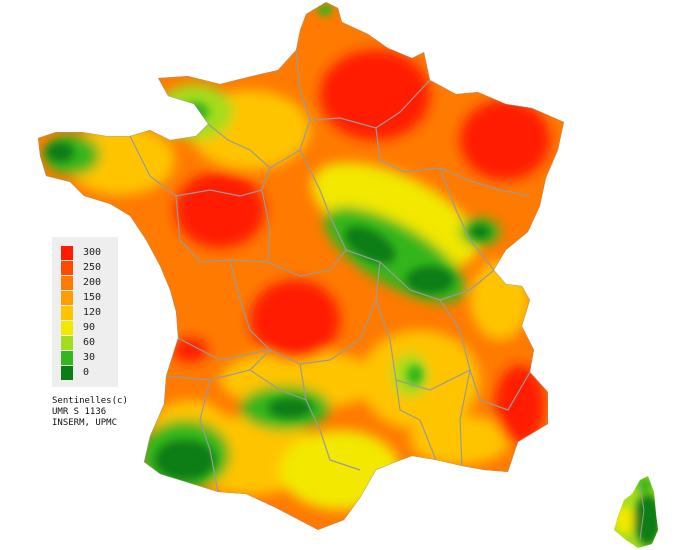 The height and width of the screenshot is (550, 700). Describe the element at coordinates (92, 297) in the screenshot. I see `legend-label: 150` at that location.